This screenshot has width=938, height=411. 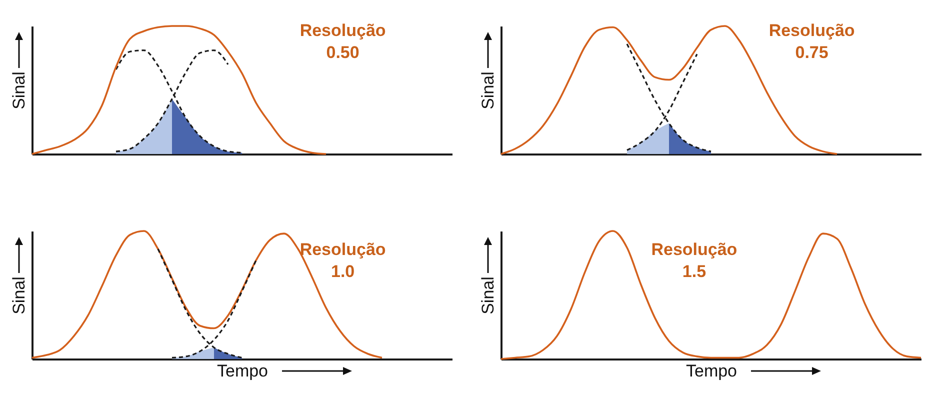 I want to click on annotation: 1.5, so click(x=694, y=271).